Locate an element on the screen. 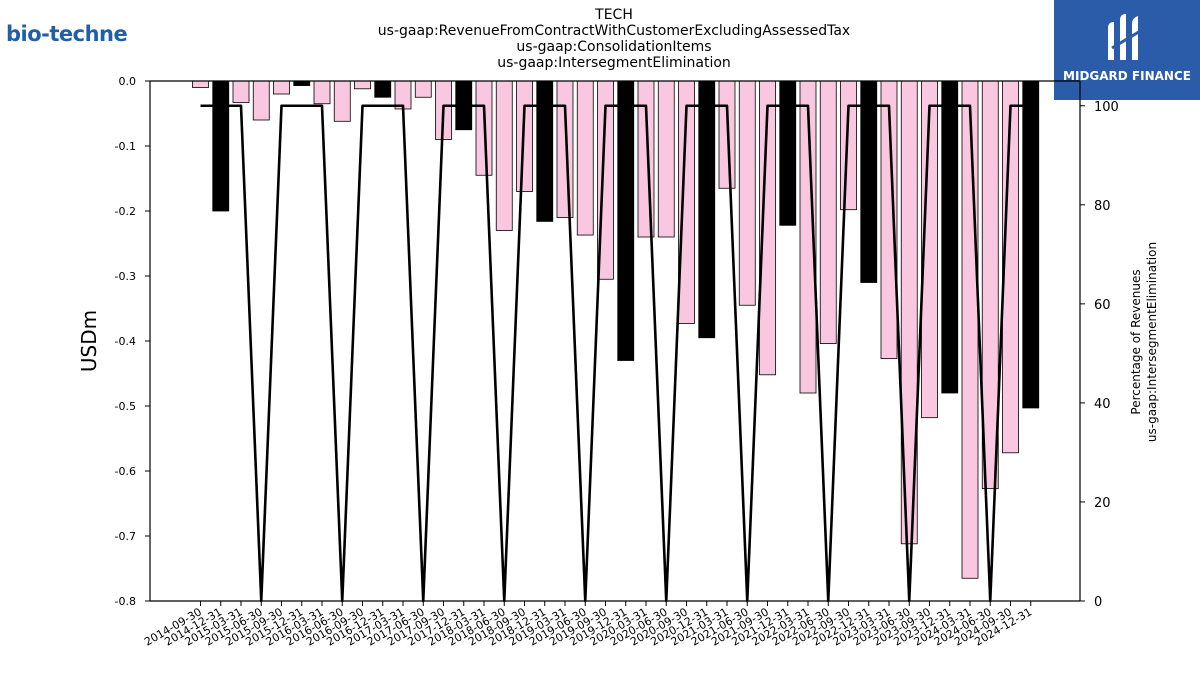 The height and width of the screenshot is (675, 1200). y2-tick-label: 0 is located at coordinates (1098, 602).